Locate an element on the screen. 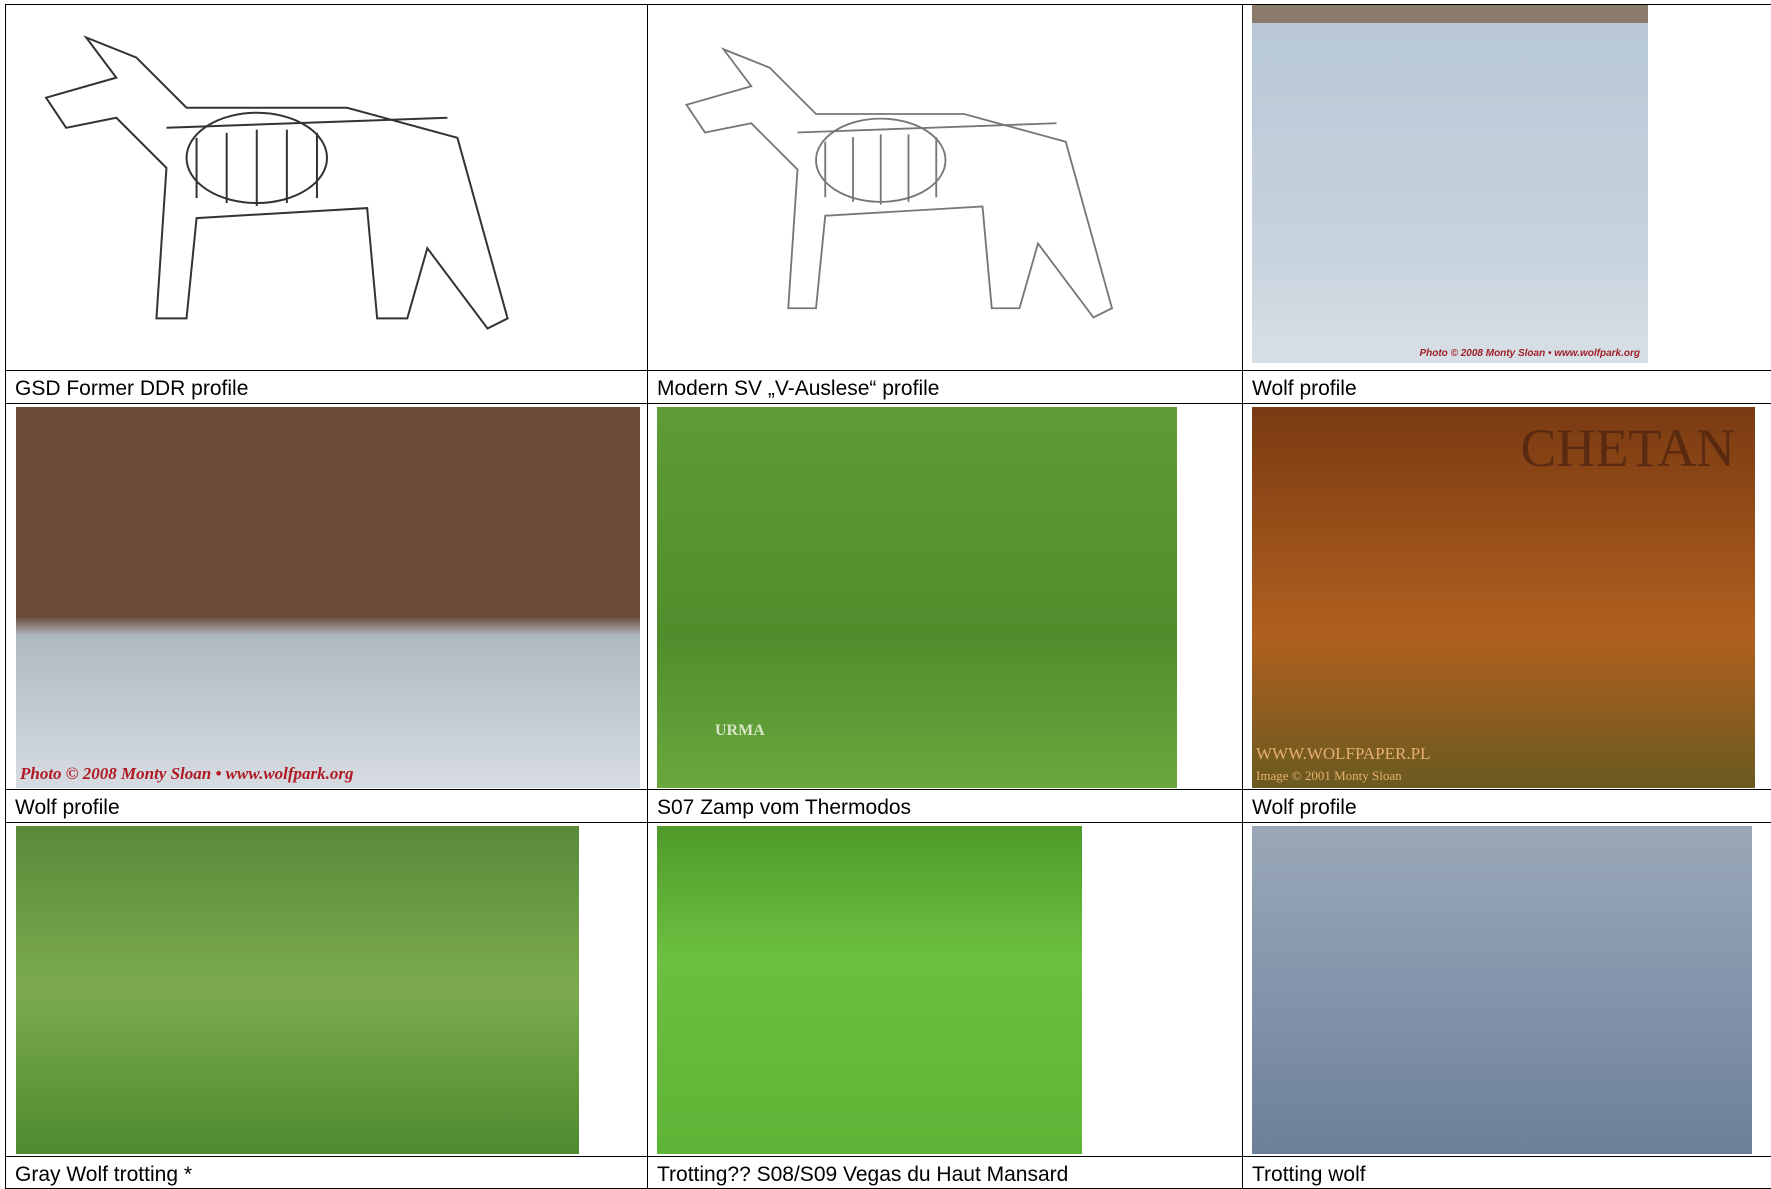  photo: URMA is located at coordinates (917, 597).